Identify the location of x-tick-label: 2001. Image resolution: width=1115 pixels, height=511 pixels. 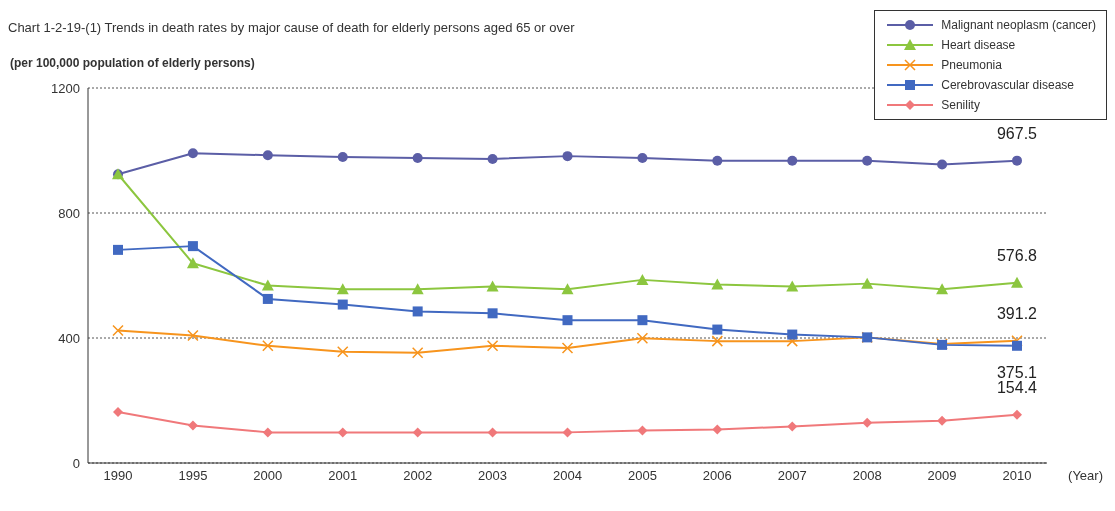
(343, 476).